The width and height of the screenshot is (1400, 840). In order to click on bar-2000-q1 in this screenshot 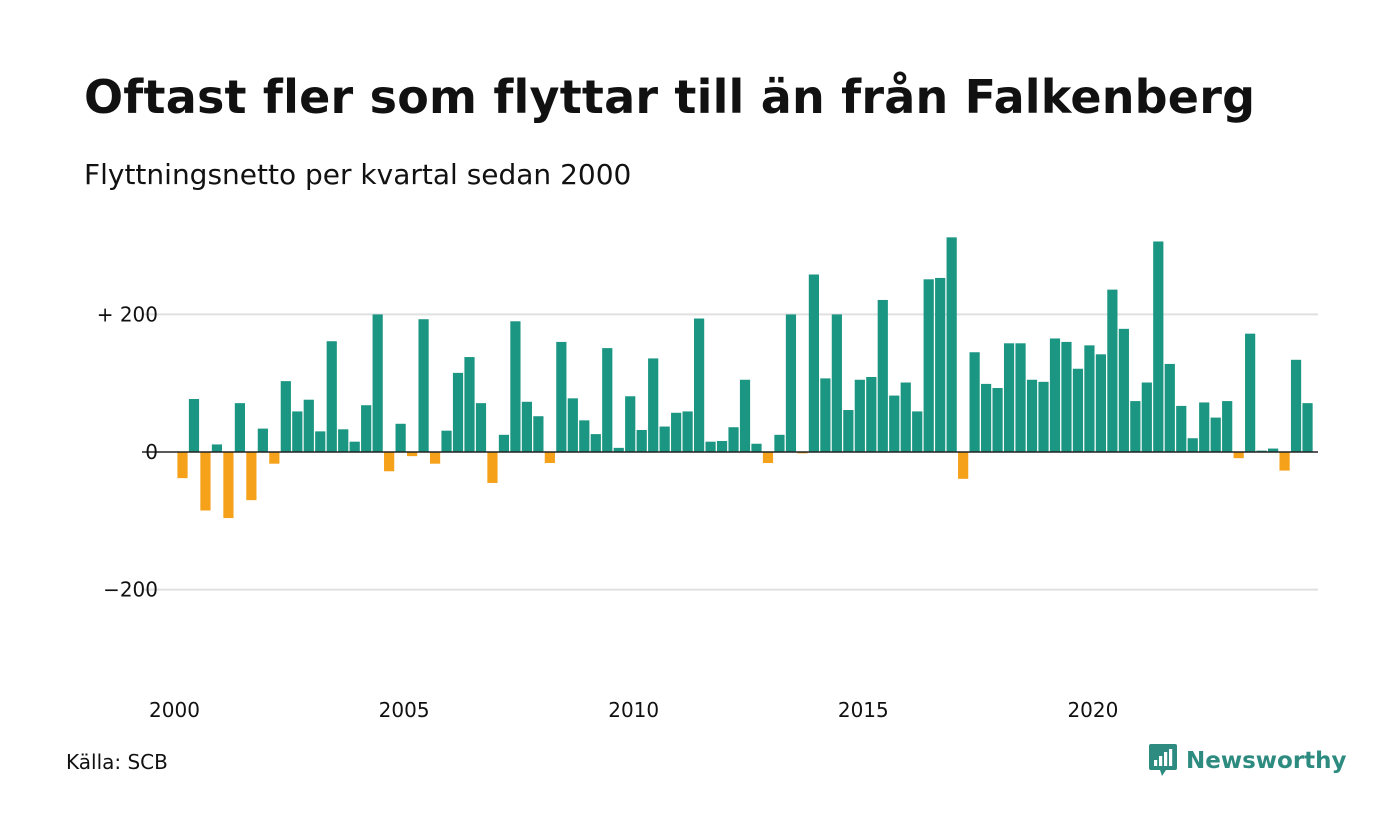, I will do `click(182, 465)`.